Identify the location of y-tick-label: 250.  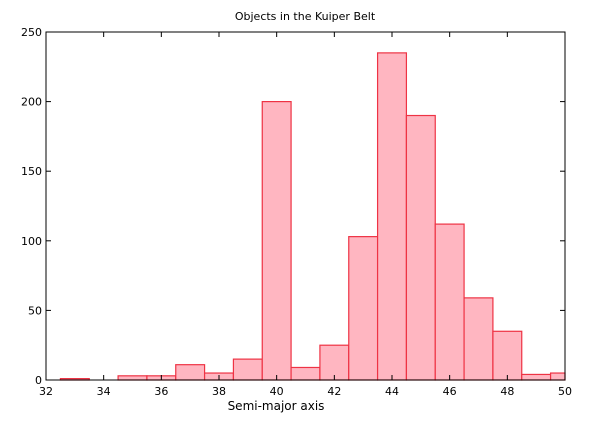
(31, 32).